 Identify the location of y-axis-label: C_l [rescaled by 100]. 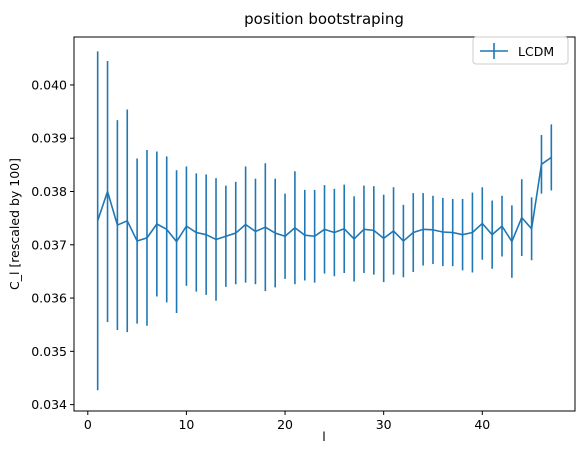
(14, 224).